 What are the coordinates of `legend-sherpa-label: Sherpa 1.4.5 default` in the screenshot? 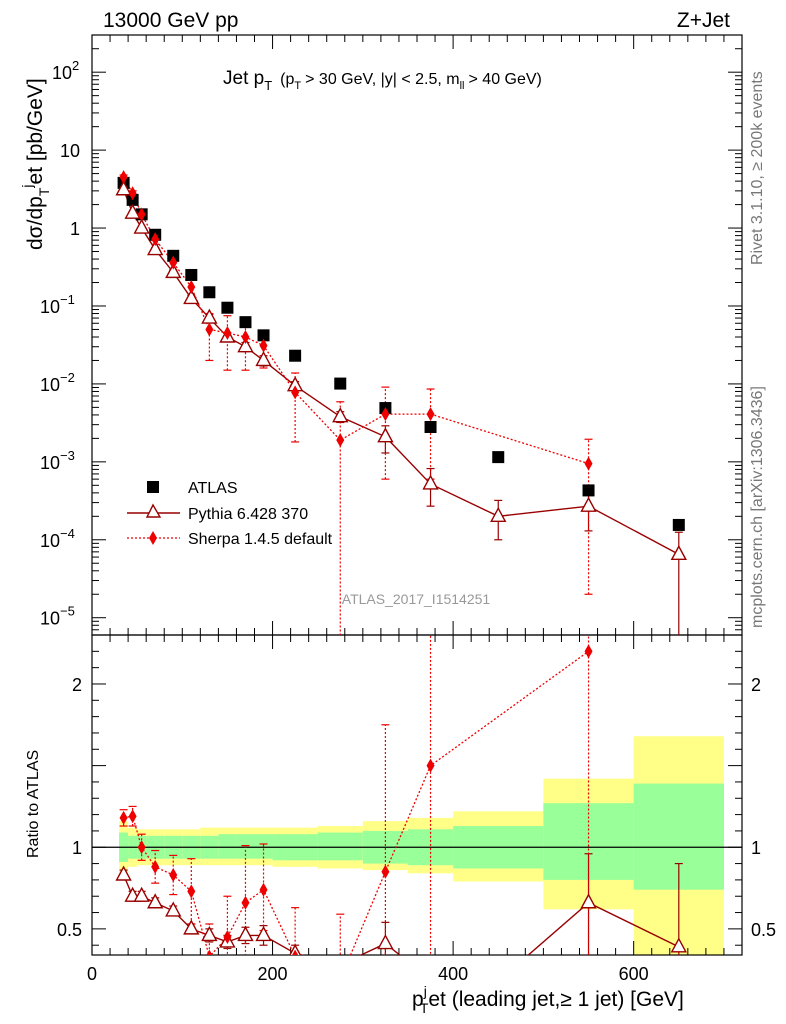 It's located at (260, 539).